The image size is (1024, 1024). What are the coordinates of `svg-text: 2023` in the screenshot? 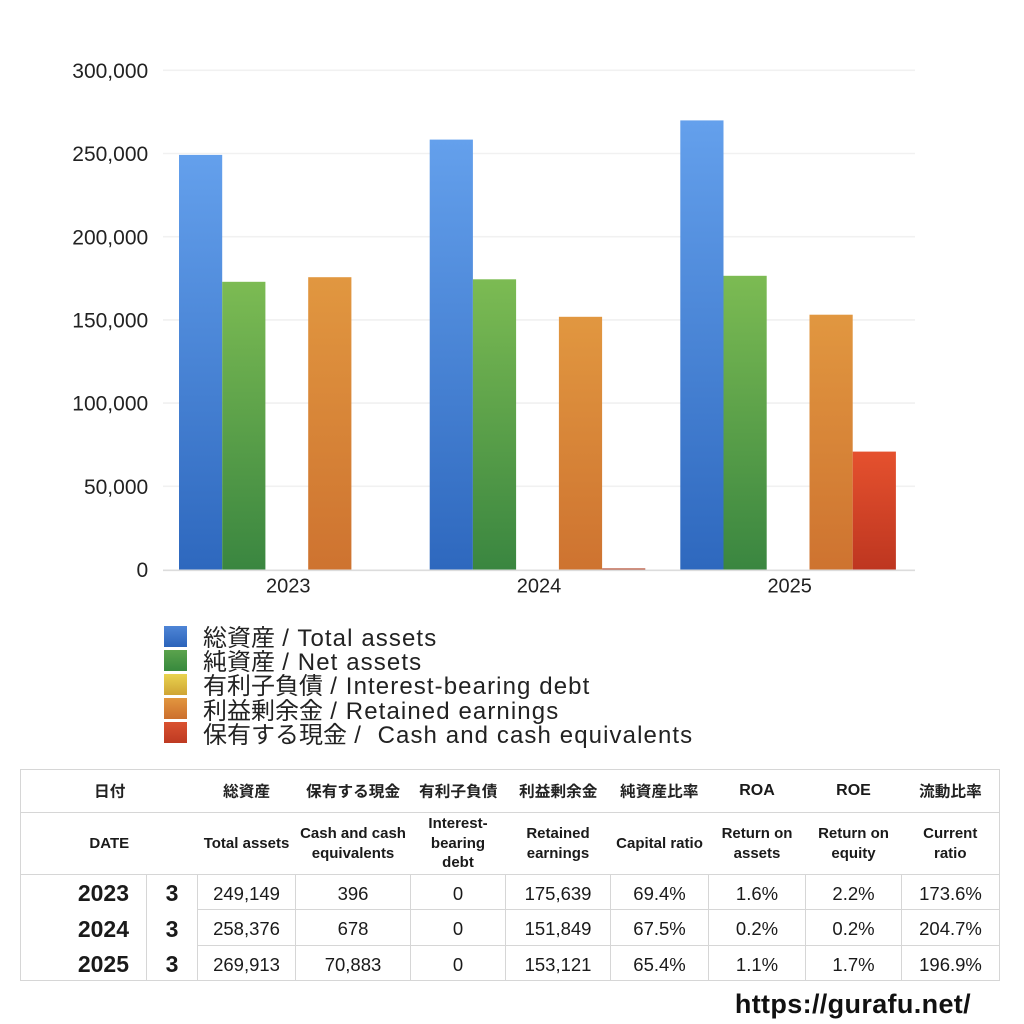 It's located at (288, 587).